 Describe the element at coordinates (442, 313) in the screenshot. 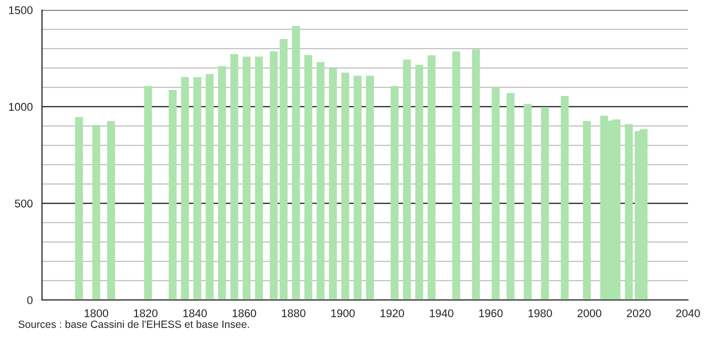

I see `x-tick-label: 1940` at that location.